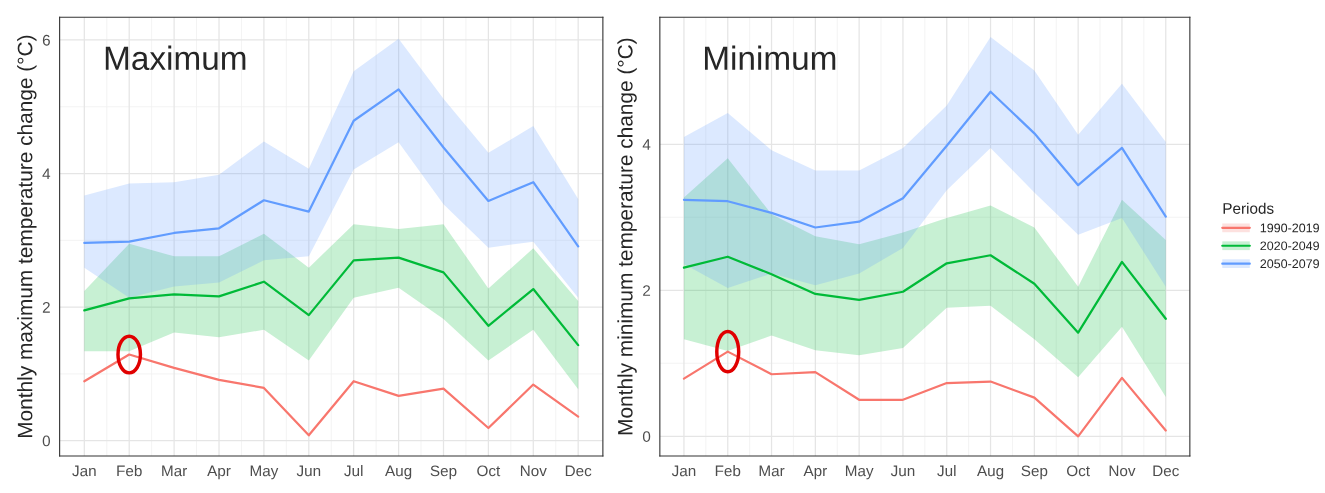 This screenshot has height=493, width=1325. What do you see at coordinates (770, 58) in the screenshot?
I see `text: Minimum` at bounding box center [770, 58].